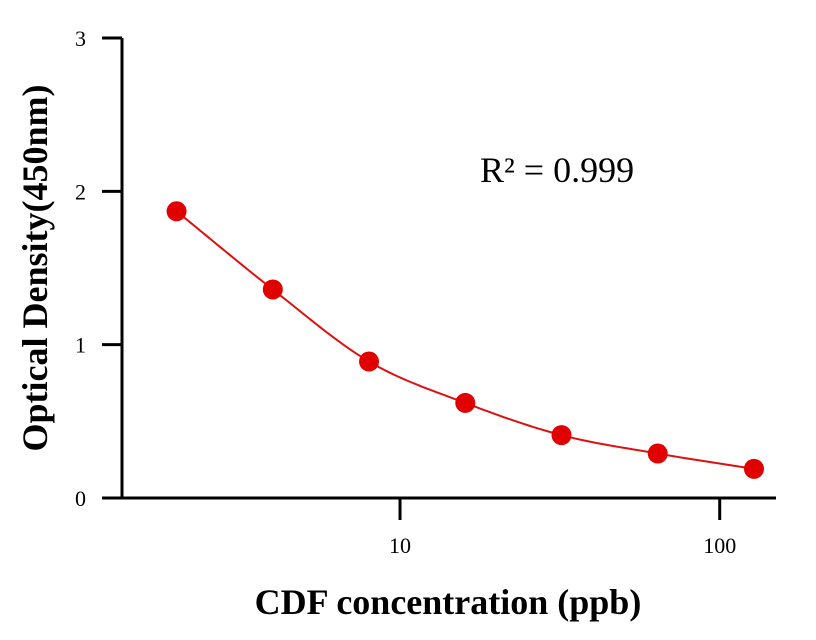  Describe the element at coordinates (35, 268) in the screenshot. I see `y-axis-title: Optical Density(450nm)` at that location.